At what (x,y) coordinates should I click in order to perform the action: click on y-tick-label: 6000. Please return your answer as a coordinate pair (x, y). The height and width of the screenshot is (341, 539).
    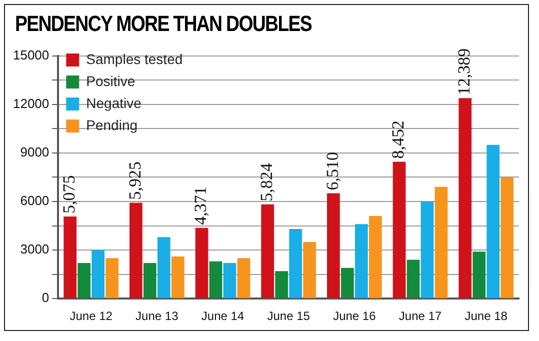
    Looking at the image, I should click on (35, 200).